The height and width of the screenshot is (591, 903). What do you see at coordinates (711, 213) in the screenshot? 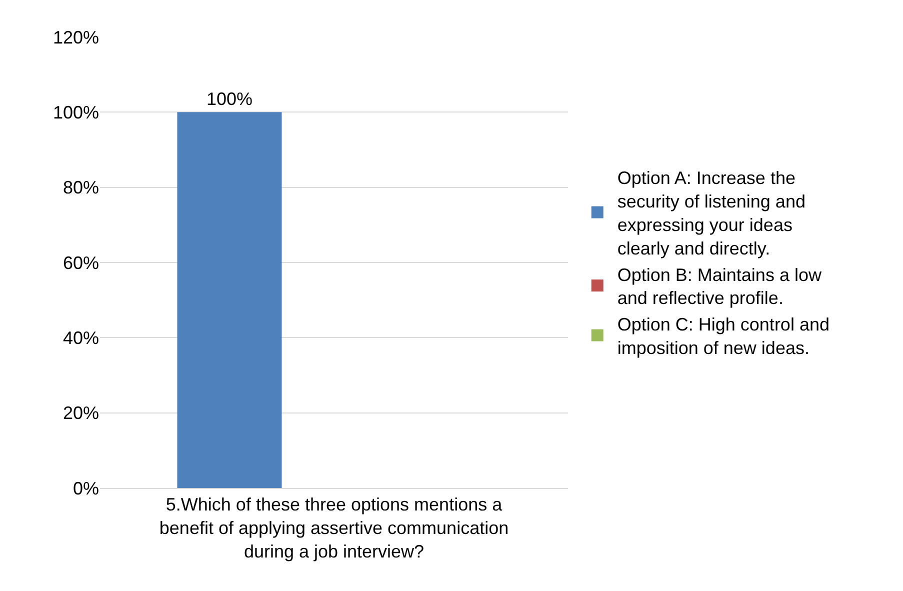
I see `legend-label: Option A: Increase the security of listening and expressing your ideas clearly and directly.` at bounding box center [711, 213].